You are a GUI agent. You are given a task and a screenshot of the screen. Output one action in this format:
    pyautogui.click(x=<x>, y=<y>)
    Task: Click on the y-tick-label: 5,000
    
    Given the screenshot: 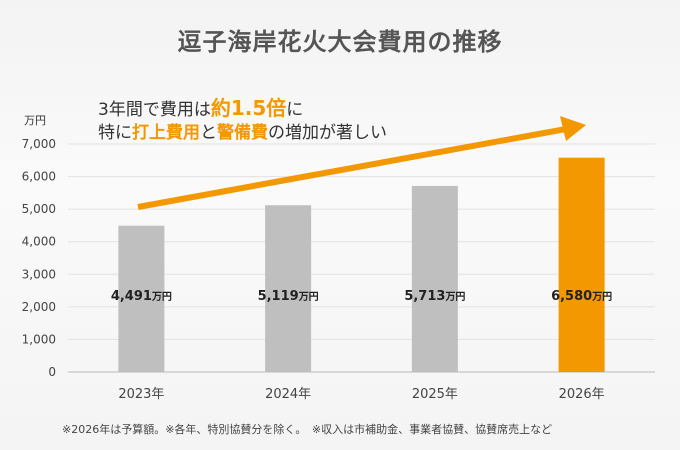 What is the action you would take?
    pyautogui.click(x=39, y=209)
    